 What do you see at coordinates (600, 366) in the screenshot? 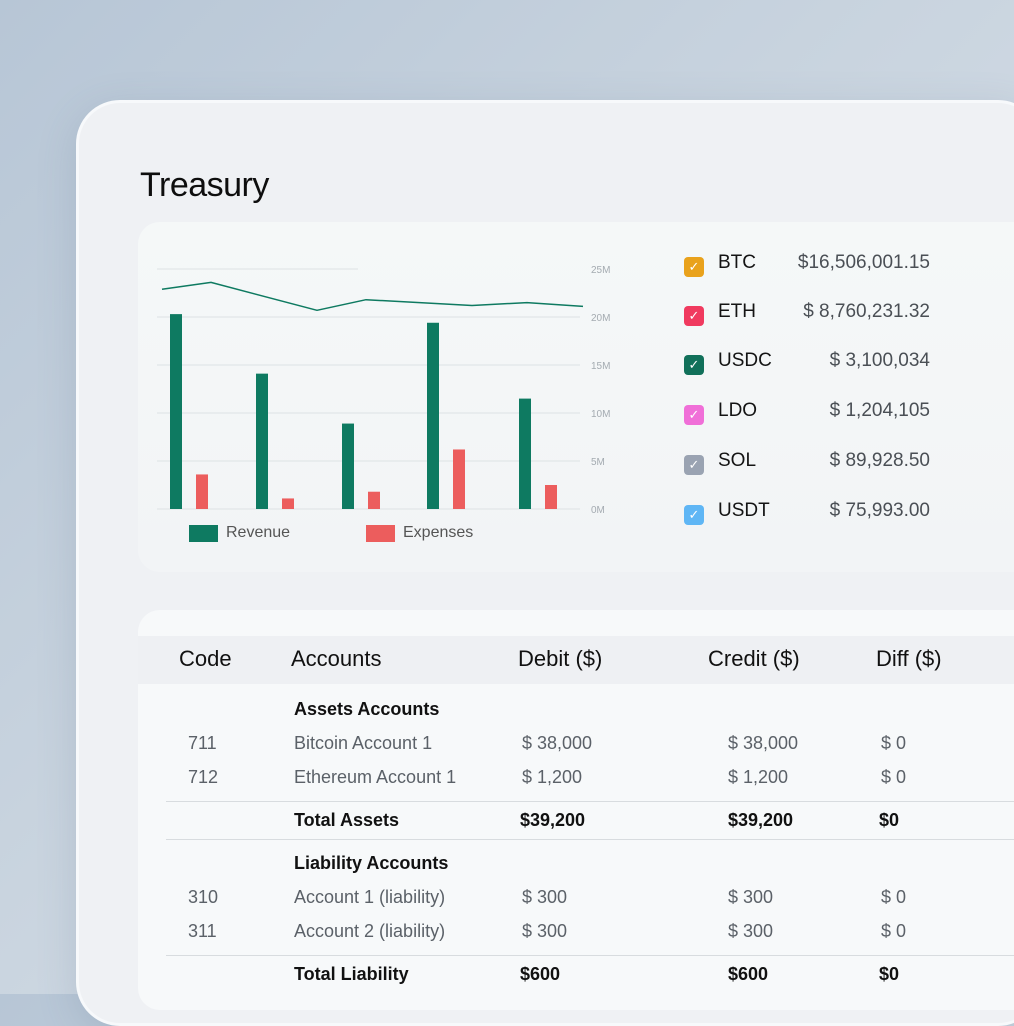
I see `y-tick-label: 15M` at bounding box center [600, 366].